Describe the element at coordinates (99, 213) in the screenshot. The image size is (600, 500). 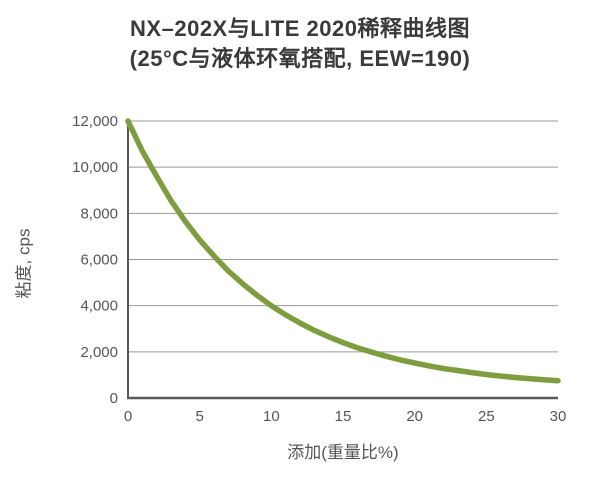
I see `y-tick-label: 8,000` at that location.